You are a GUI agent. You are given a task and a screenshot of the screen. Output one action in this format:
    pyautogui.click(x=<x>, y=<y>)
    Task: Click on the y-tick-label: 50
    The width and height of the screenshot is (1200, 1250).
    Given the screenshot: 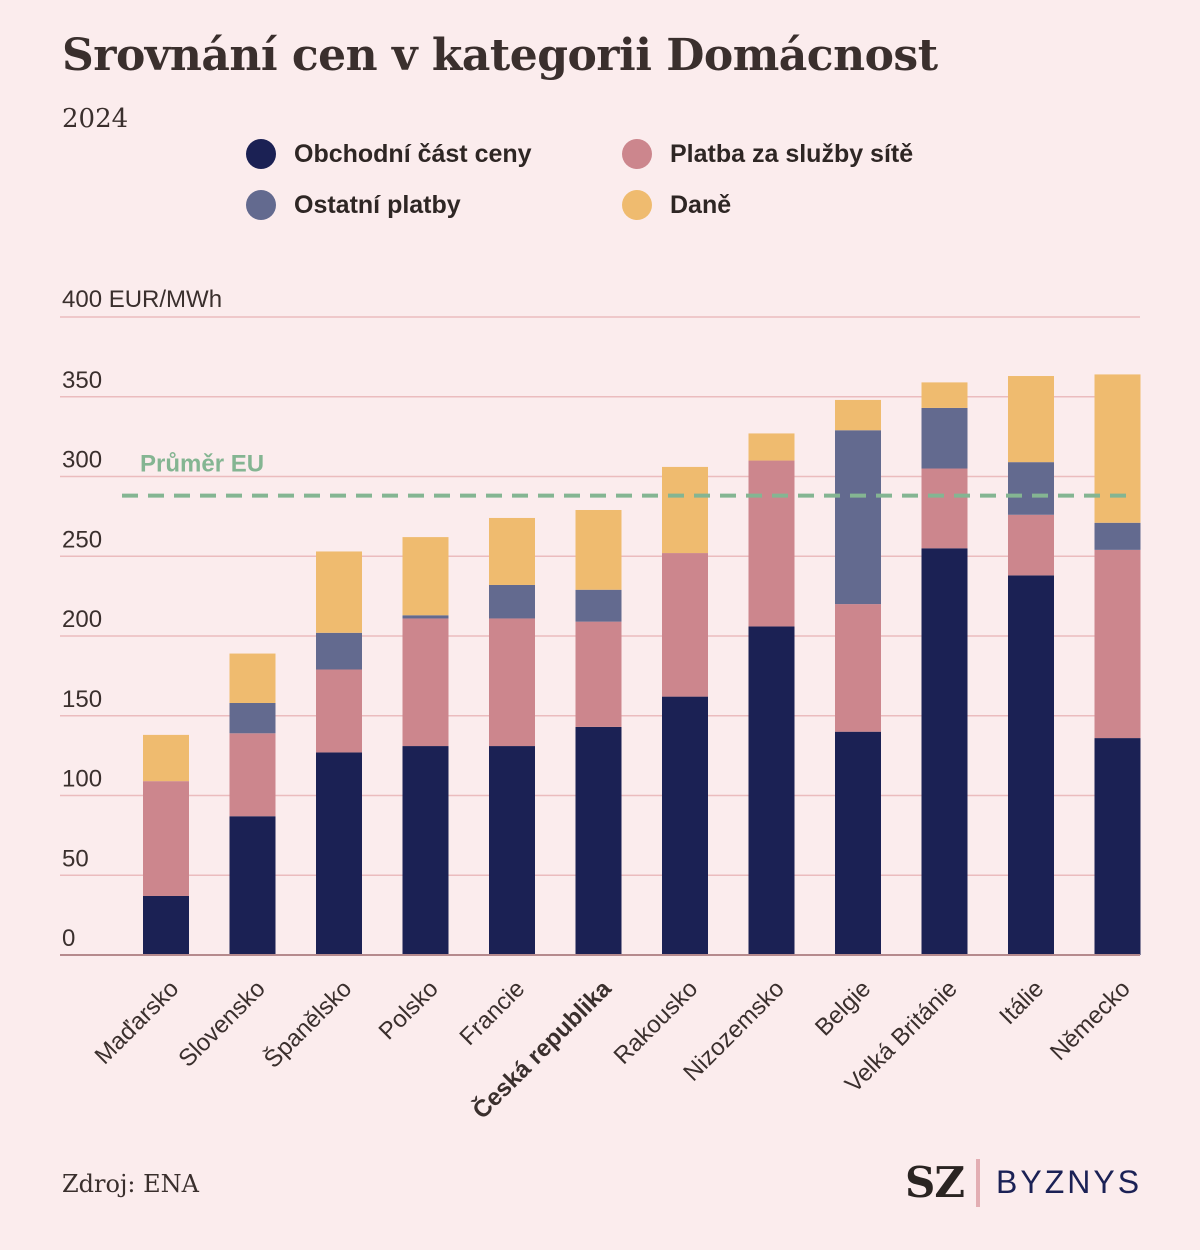 What is the action you would take?
    pyautogui.click(x=75, y=858)
    